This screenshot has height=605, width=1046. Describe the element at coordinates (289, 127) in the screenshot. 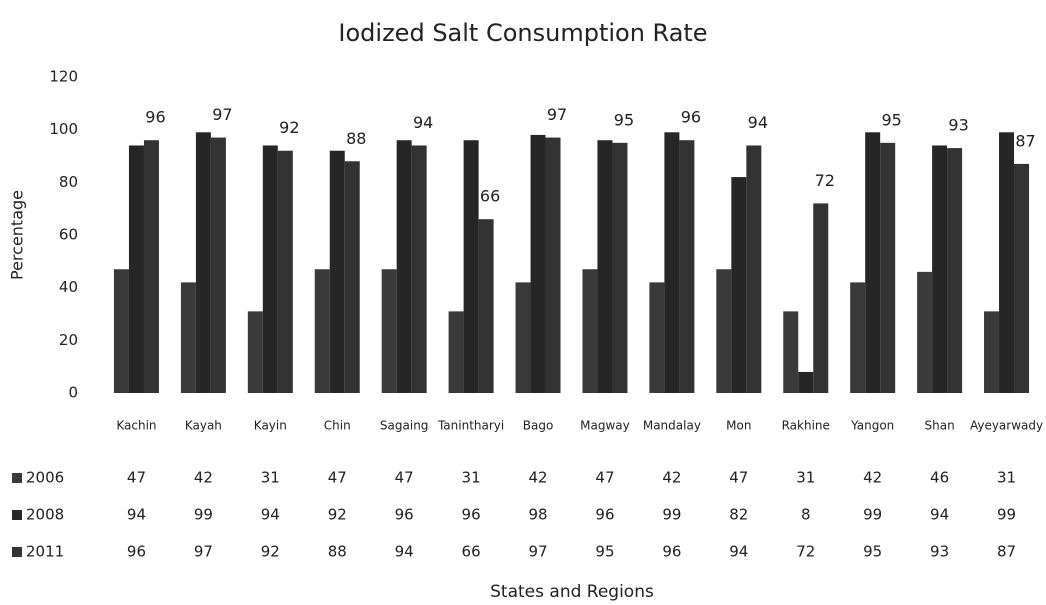

I see `data-label: 92` at that location.